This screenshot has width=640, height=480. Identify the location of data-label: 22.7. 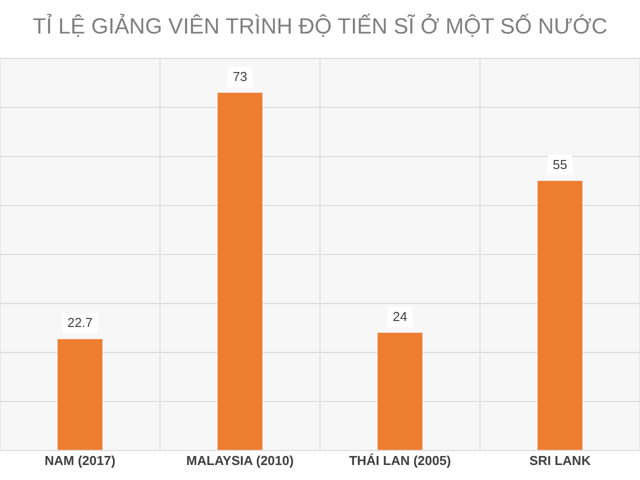
(80, 322).